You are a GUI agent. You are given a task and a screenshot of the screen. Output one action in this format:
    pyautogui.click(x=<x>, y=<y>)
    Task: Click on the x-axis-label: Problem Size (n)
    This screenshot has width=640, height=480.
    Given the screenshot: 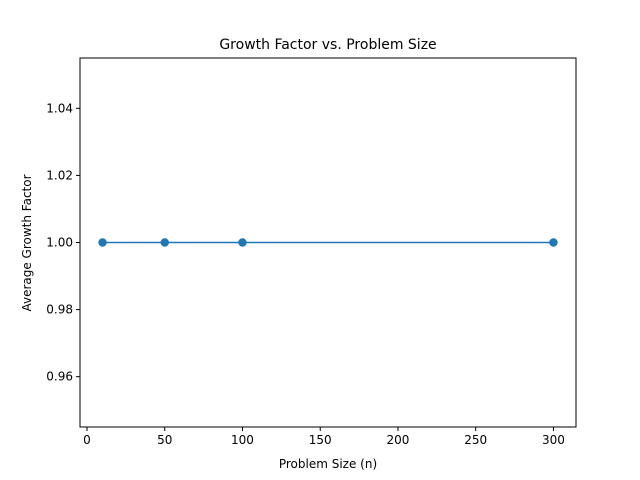 What is the action you would take?
    pyautogui.click(x=328, y=464)
    